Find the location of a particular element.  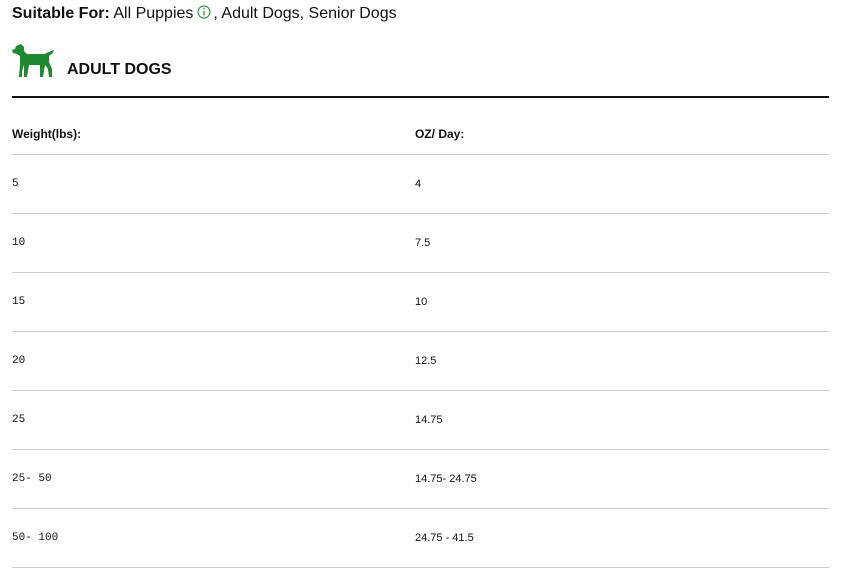

table-row: 50- 100 24.75 - 41.5 is located at coordinates (420, 538).